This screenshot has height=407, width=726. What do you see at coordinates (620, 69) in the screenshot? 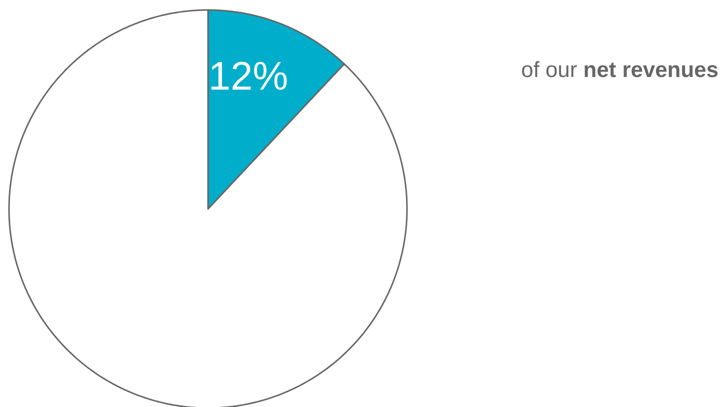
I see `text: of our net revenues` at bounding box center [620, 69].